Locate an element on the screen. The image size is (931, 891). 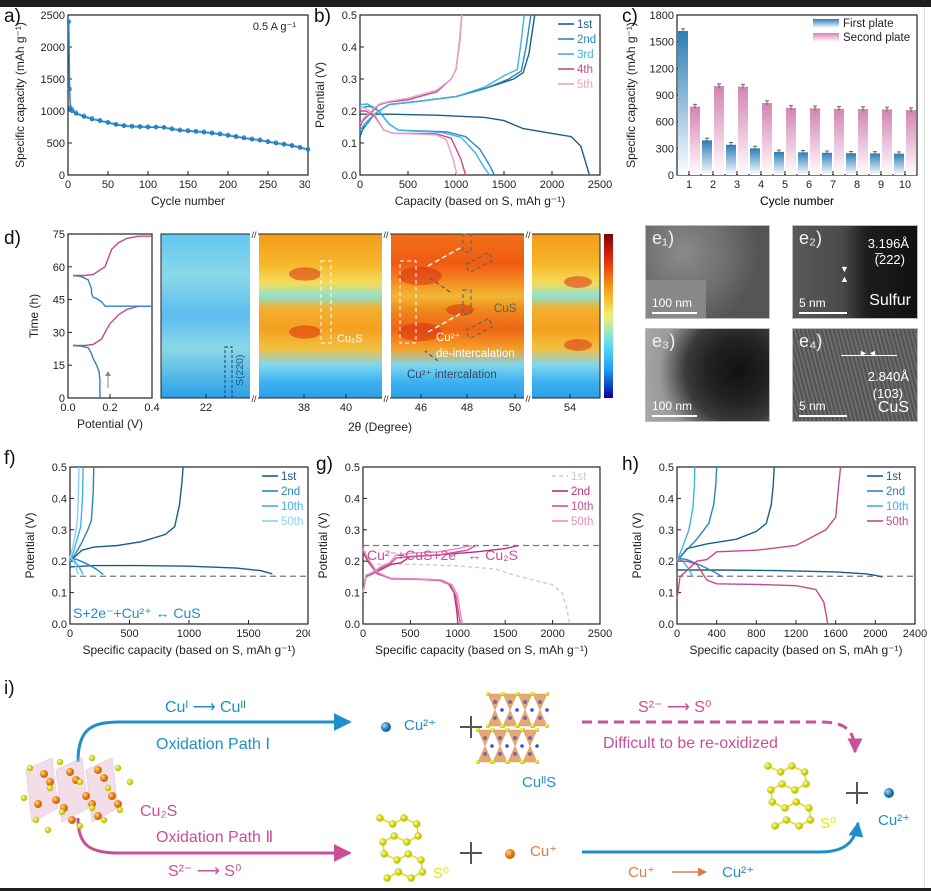
discharge-curve-10th is located at coordinates (685, 567).